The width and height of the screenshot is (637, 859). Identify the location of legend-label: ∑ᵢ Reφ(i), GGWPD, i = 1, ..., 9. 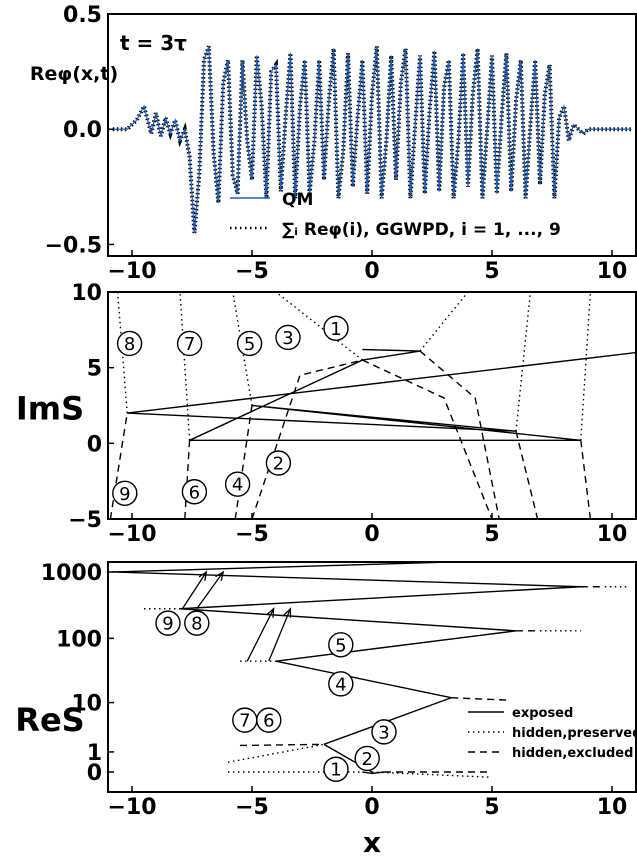
(421, 230).